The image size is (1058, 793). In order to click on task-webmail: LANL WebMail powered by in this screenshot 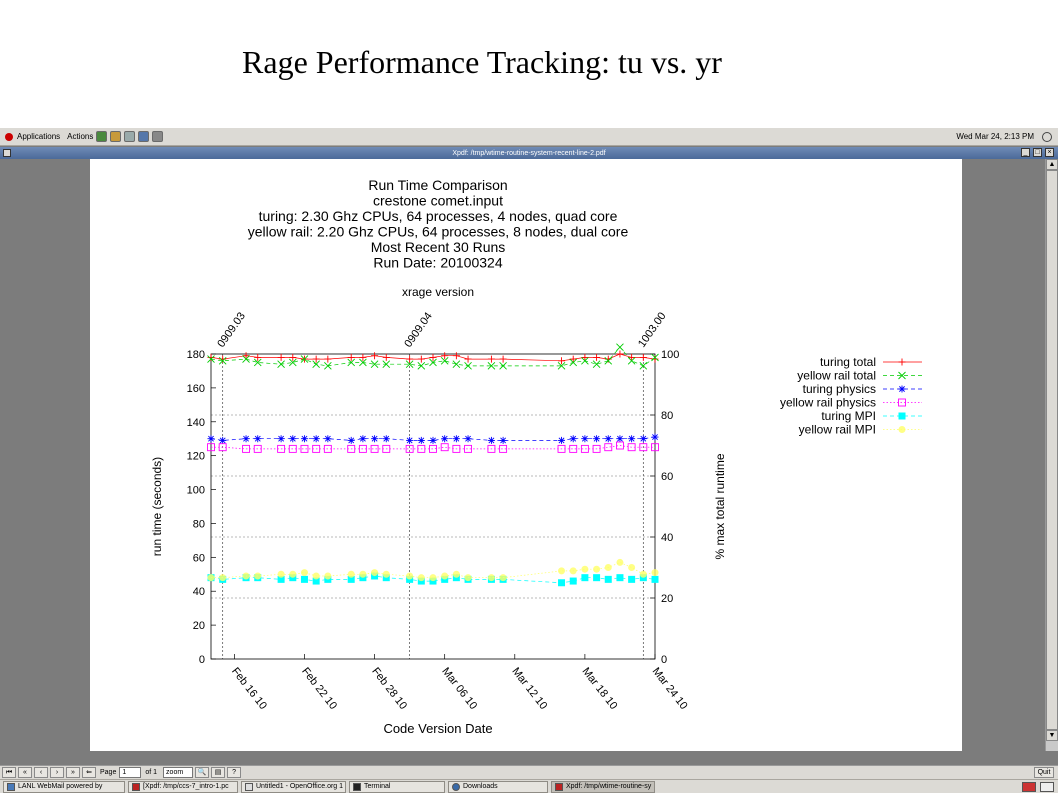, I will do `click(64, 786)`.